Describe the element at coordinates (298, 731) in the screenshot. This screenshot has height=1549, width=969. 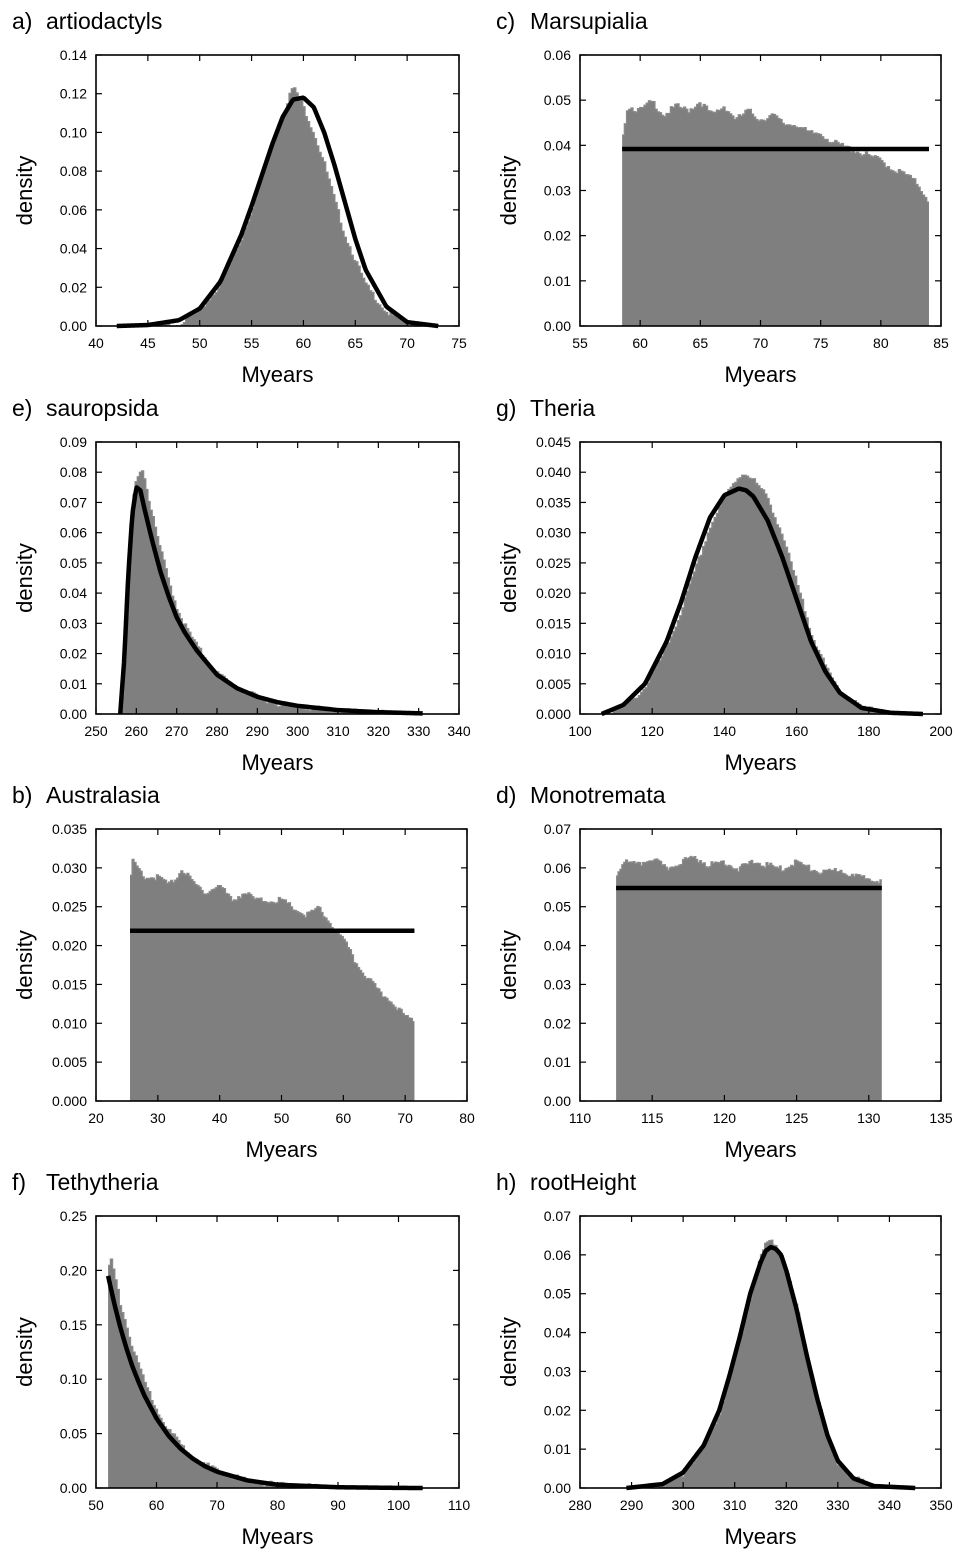
I see `x-tick-label: 300` at that location.